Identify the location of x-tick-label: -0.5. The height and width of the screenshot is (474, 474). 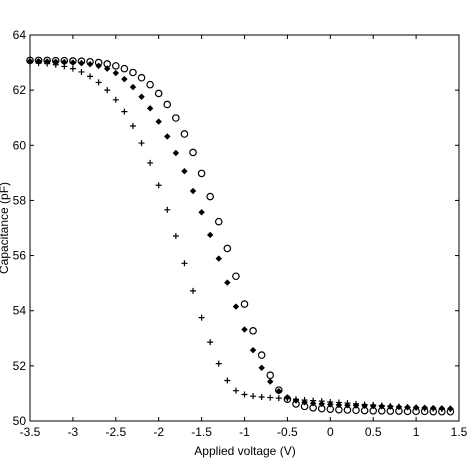
(287, 432).